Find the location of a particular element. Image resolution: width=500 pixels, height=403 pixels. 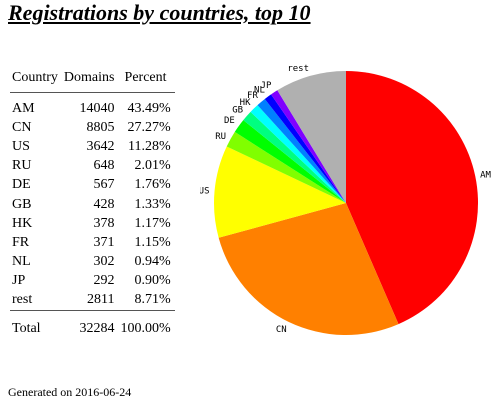

pie-slice-ru is located at coordinates (286, 167).